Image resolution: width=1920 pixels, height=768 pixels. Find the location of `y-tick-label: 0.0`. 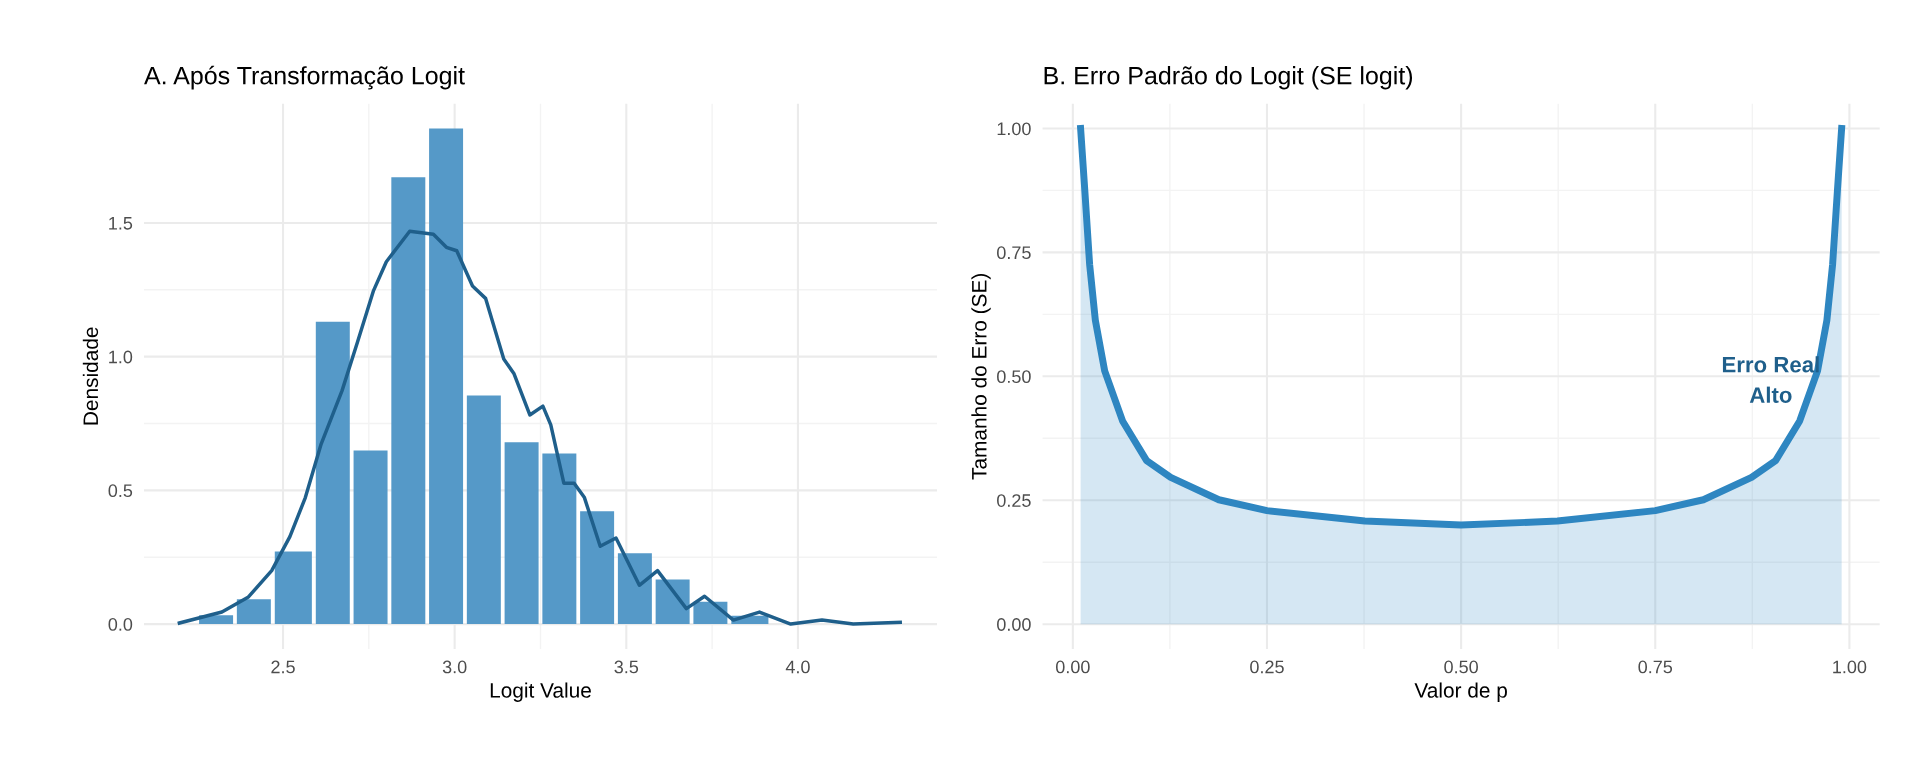

y-tick-label: 0.0 is located at coordinates (120, 624).